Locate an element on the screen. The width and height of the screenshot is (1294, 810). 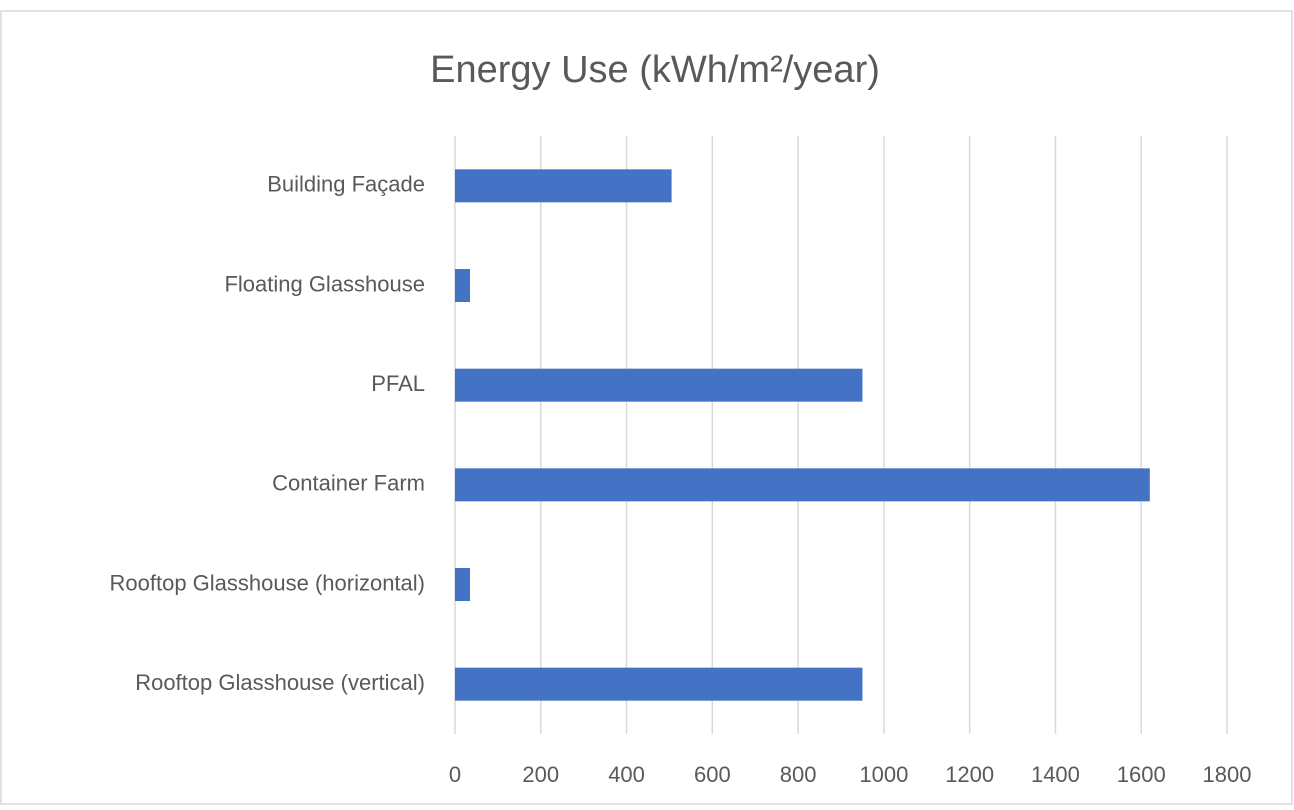
x-tick-label: 1600 is located at coordinates (1141, 774).